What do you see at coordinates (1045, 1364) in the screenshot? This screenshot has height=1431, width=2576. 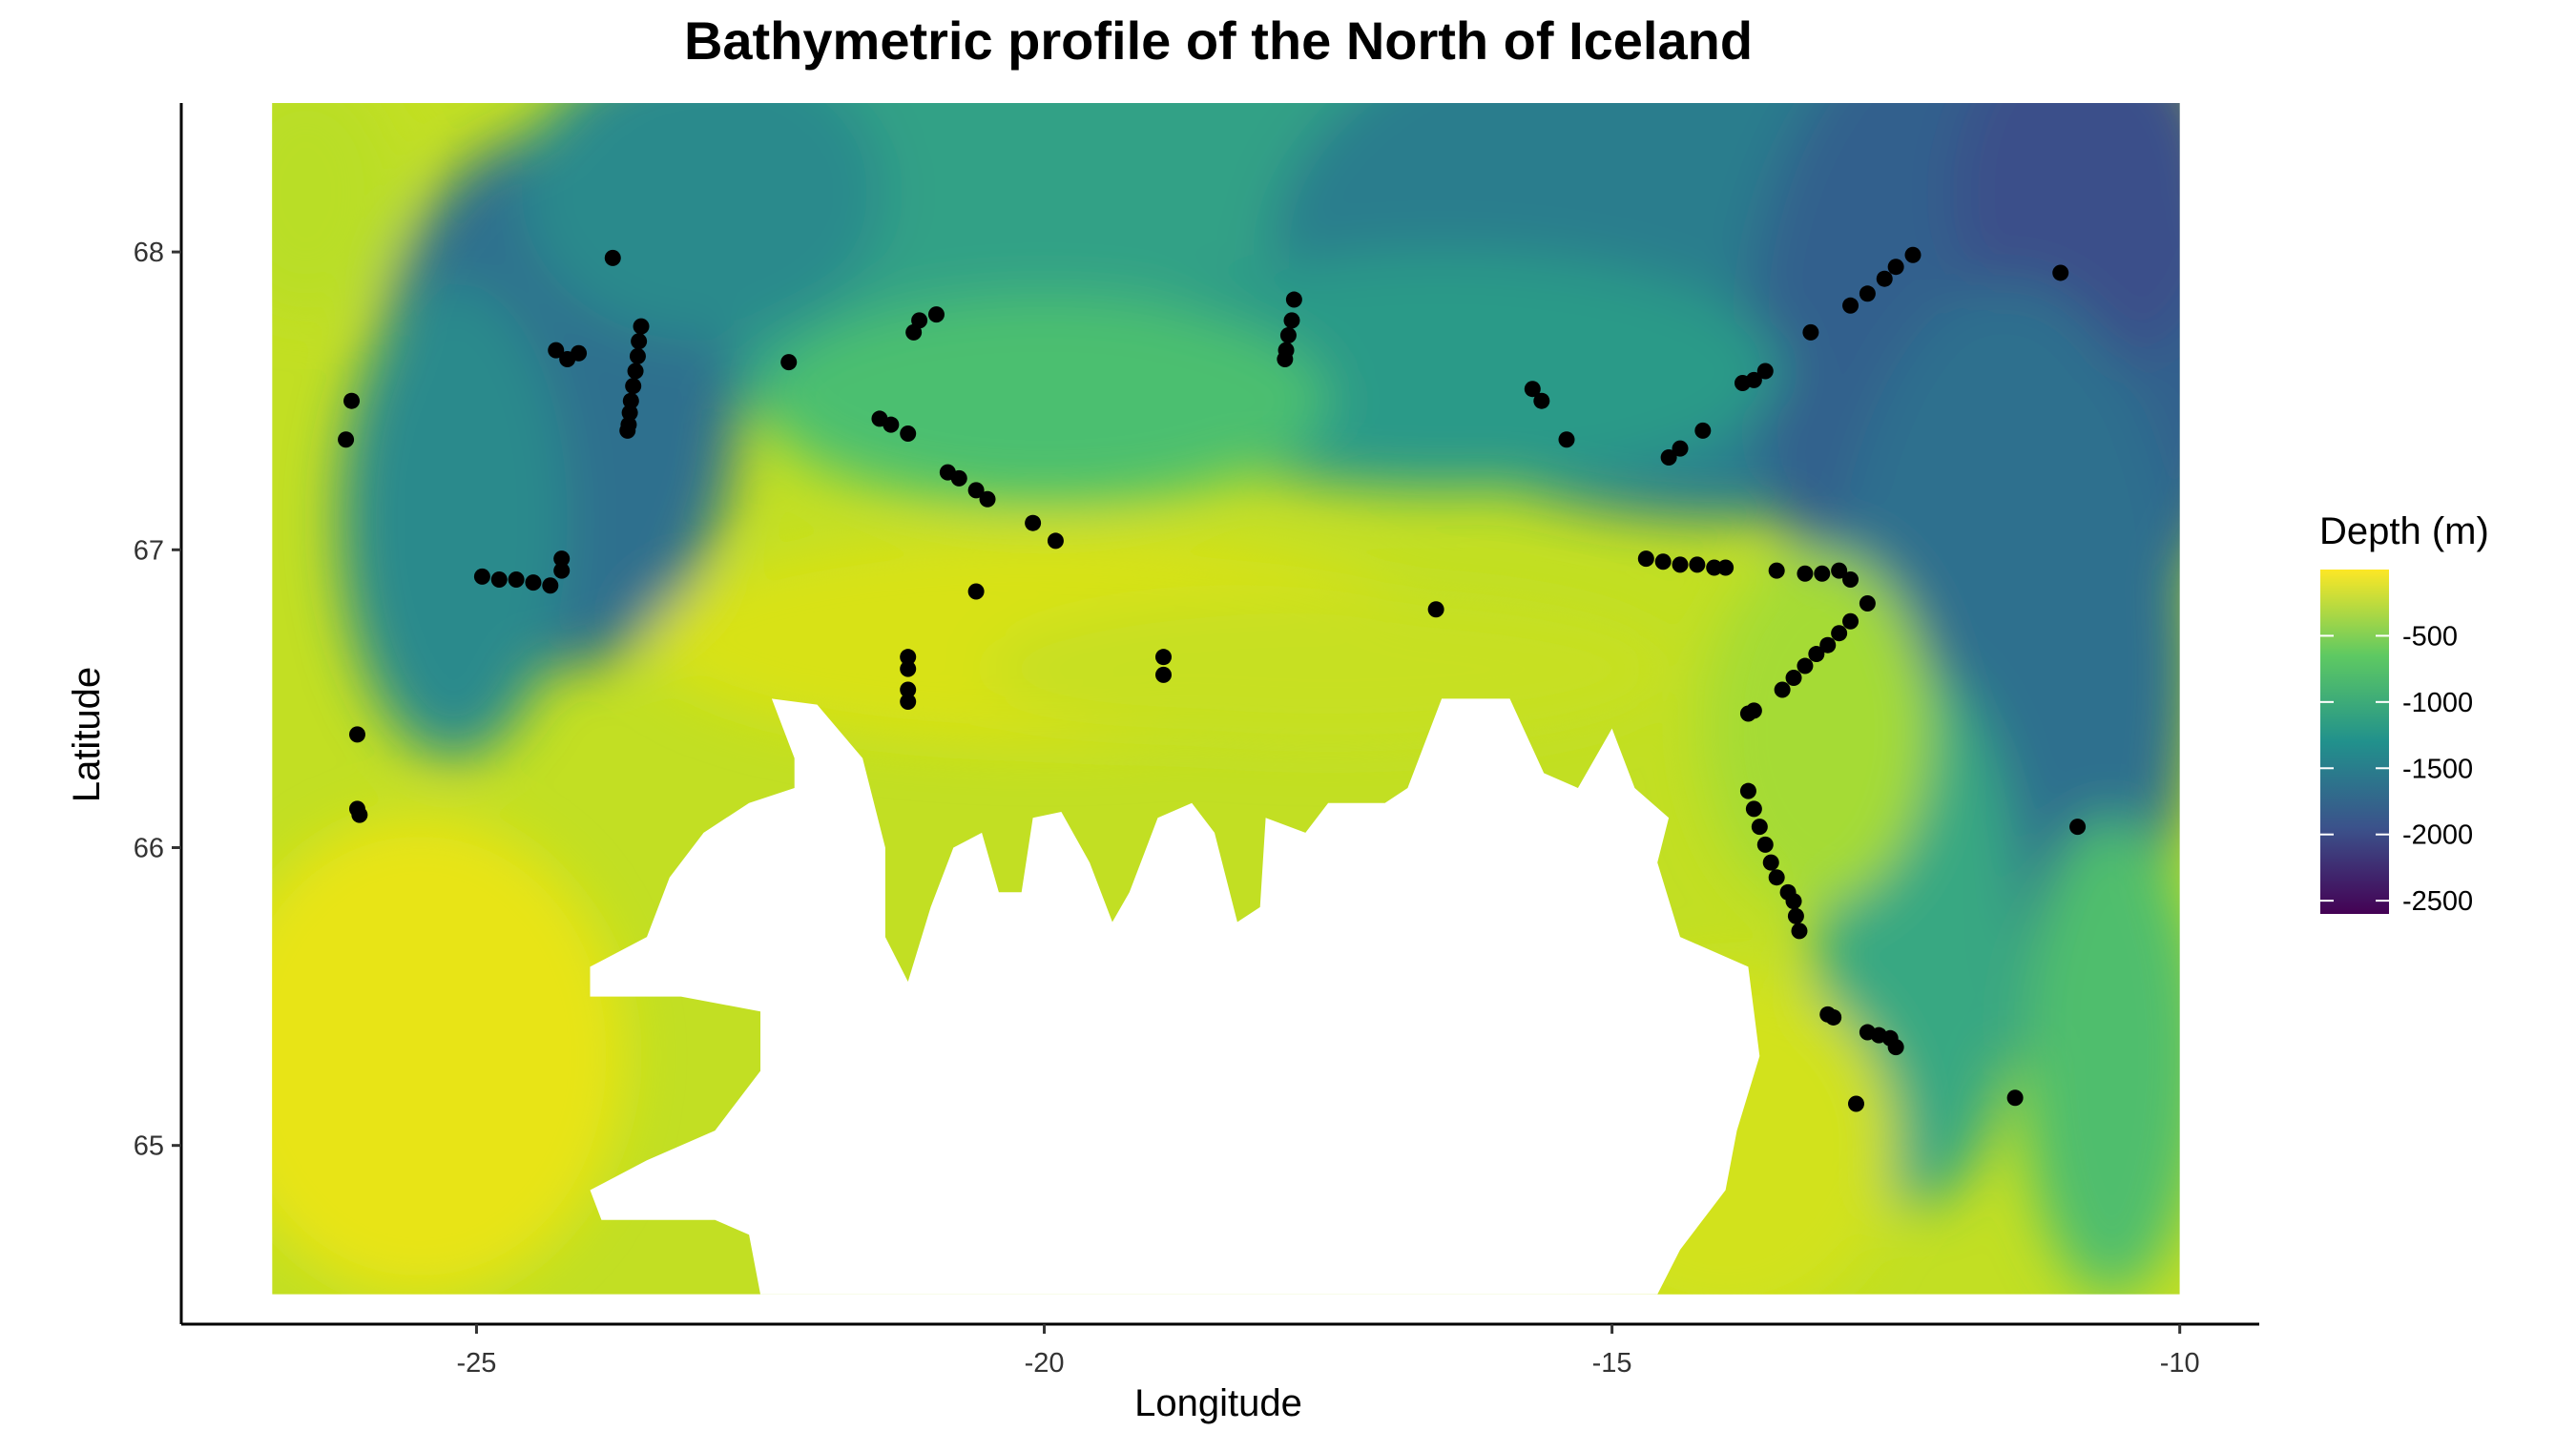 I see `x-tick-label: -20` at bounding box center [1045, 1364].